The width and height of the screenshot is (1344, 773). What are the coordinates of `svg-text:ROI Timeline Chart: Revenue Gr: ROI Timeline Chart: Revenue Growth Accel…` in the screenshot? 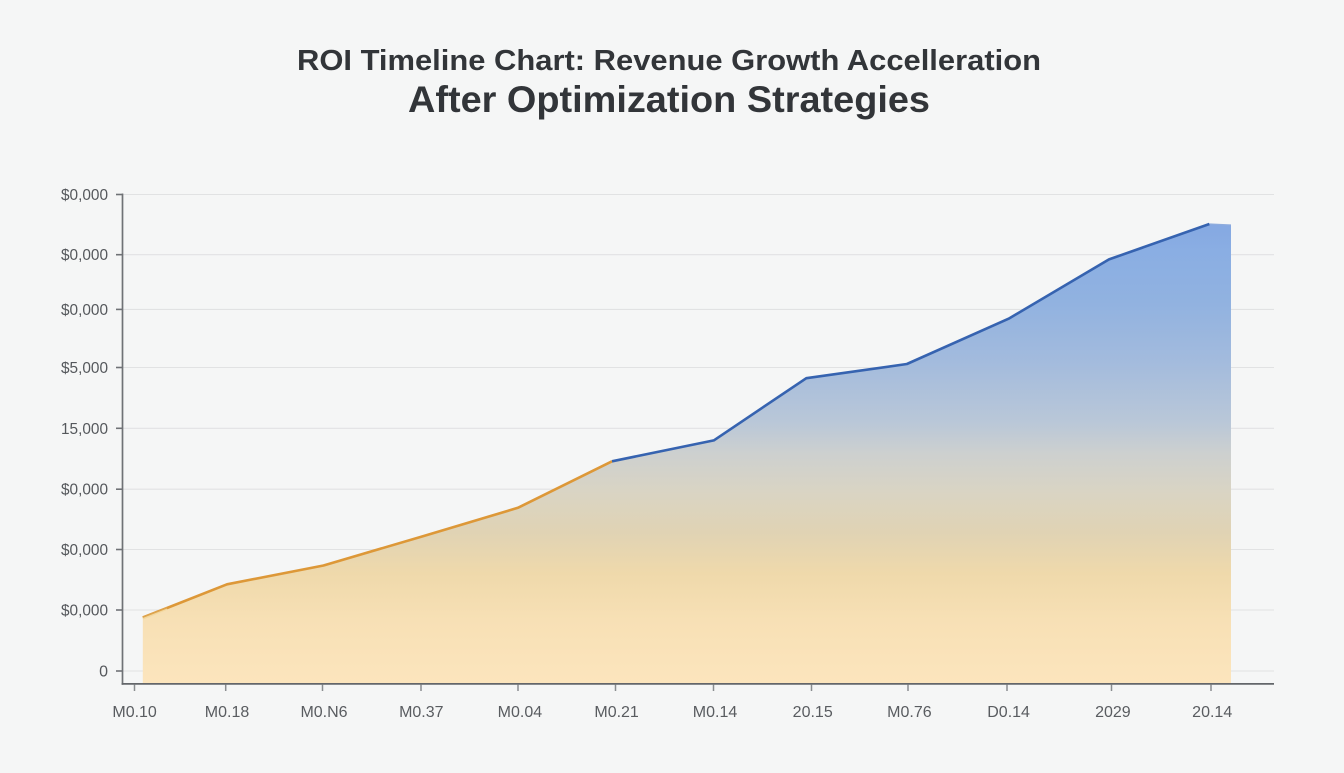 It's located at (669, 61).